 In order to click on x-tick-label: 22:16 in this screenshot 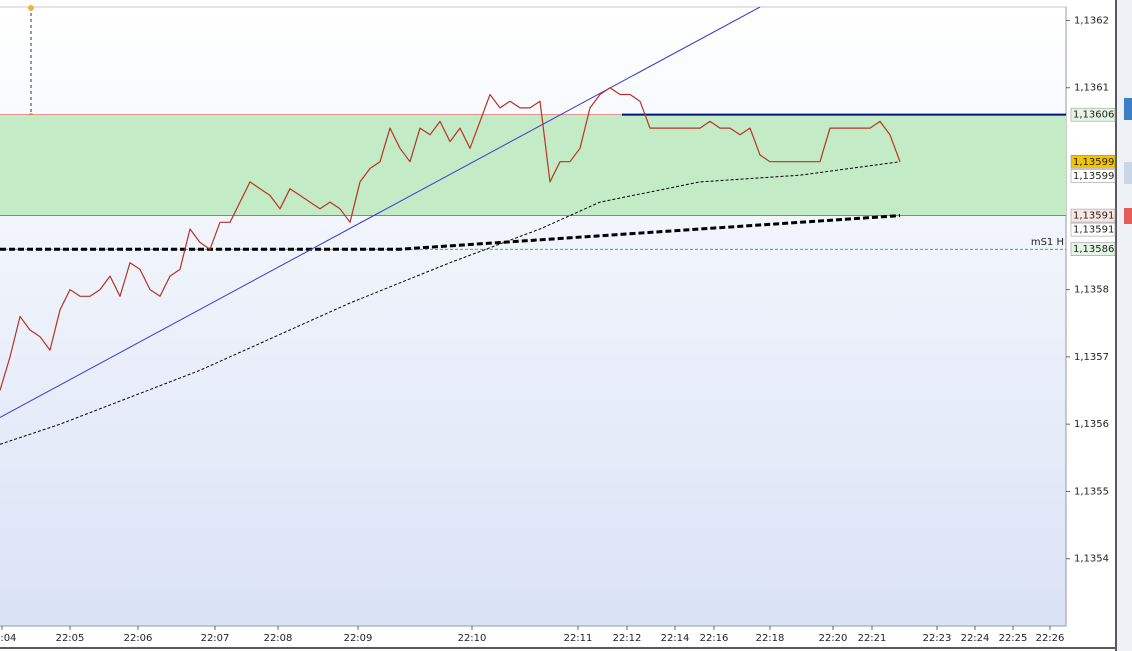, I will do `click(714, 638)`.